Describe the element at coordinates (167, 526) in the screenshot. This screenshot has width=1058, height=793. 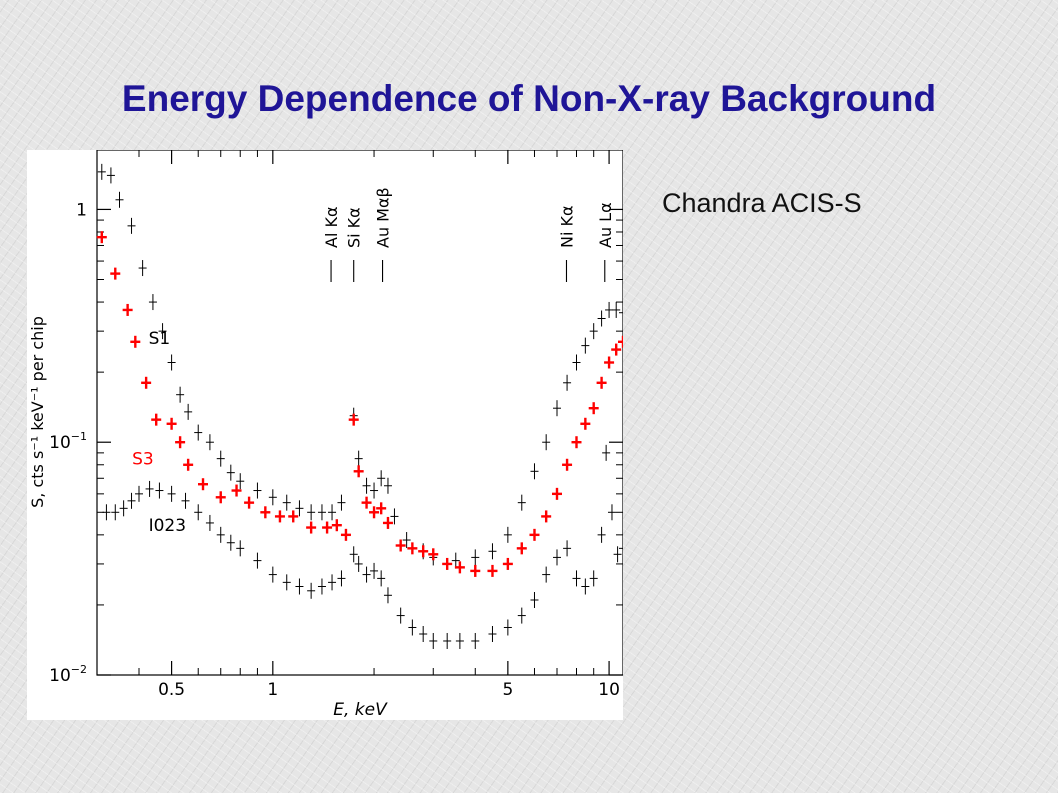
I see `series-label: I023` at that location.